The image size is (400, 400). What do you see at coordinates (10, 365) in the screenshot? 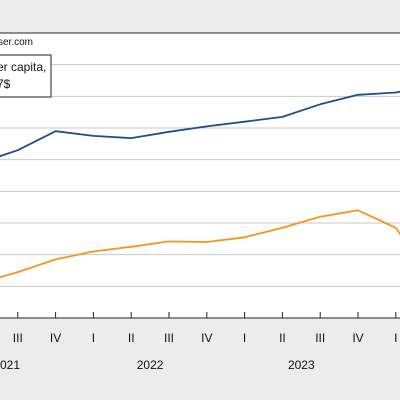
I see `year-label: 021` at bounding box center [10, 365].